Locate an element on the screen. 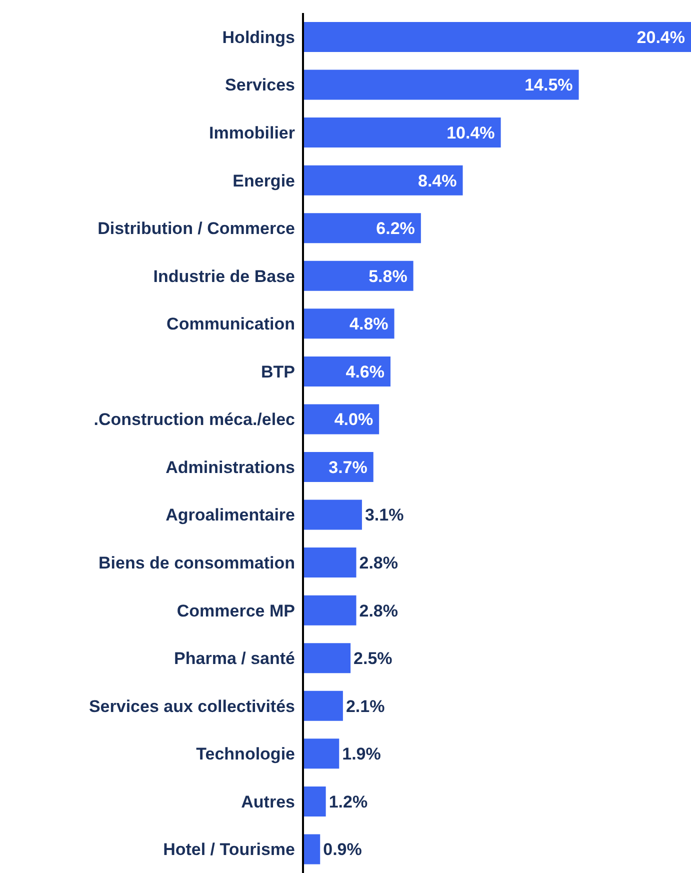 The height and width of the screenshot is (873, 691). data-label: 1.2% is located at coordinates (348, 802).